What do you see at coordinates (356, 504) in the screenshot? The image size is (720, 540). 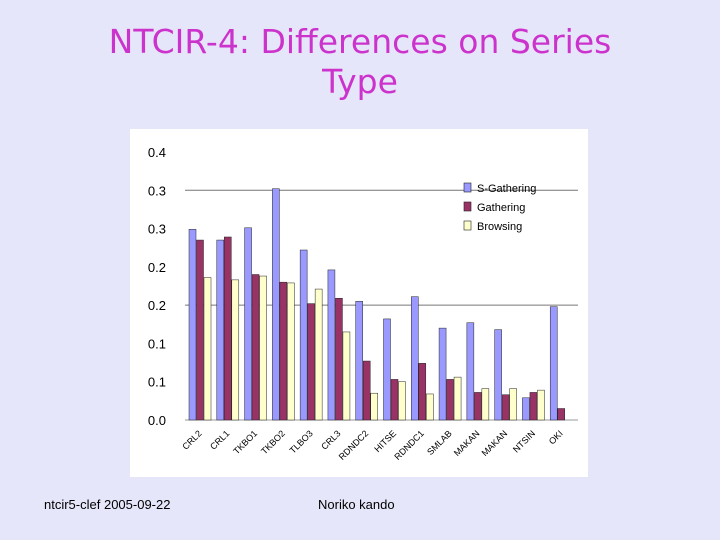 I see `footer-center: Noriko kando` at bounding box center [356, 504].